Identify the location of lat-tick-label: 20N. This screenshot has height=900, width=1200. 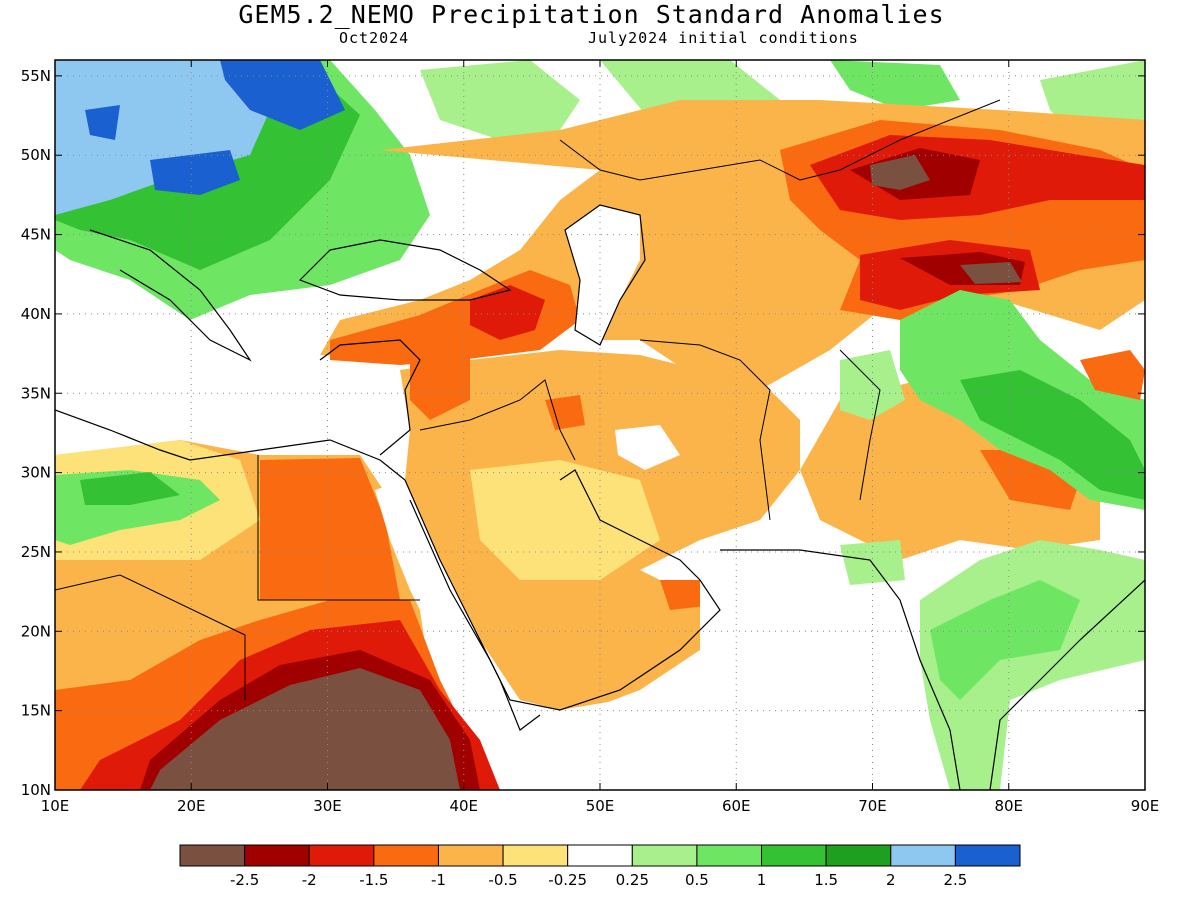
(36, 631).